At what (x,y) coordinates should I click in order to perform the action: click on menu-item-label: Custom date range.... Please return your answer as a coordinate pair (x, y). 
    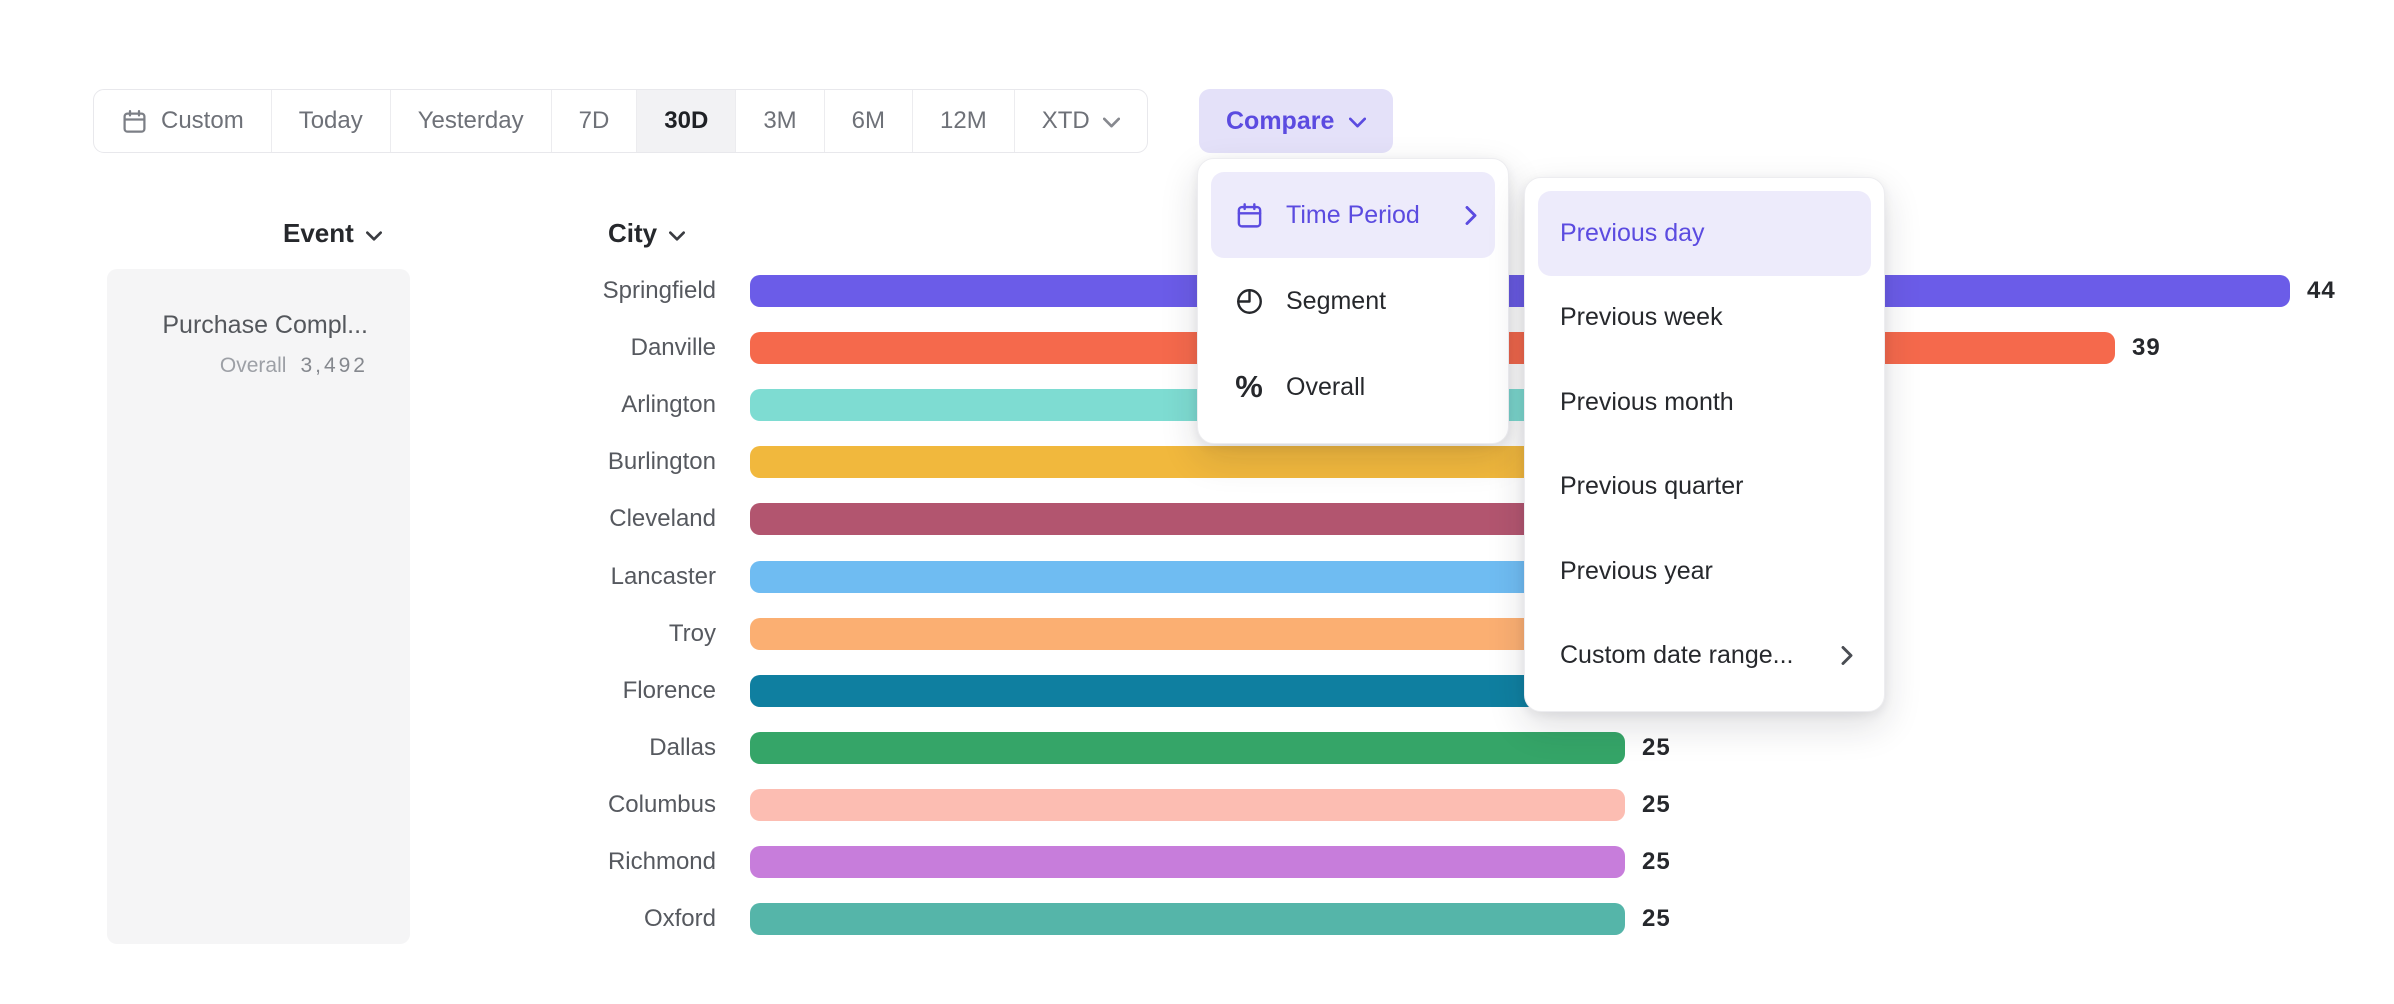
    Looking at the image, I should click on (1677, 655).